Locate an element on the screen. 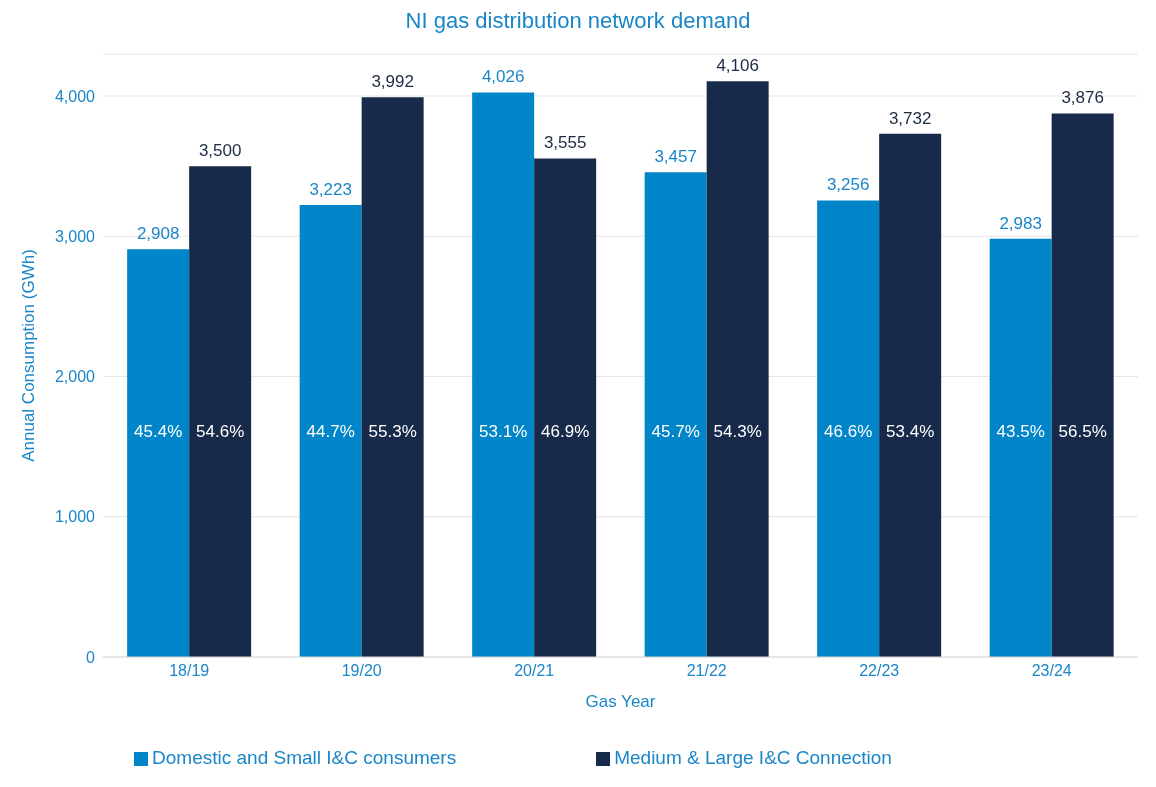 The height and width of the screenshot is (787, 1156). data-label: 3,732 is located at coordinates (910, 118).